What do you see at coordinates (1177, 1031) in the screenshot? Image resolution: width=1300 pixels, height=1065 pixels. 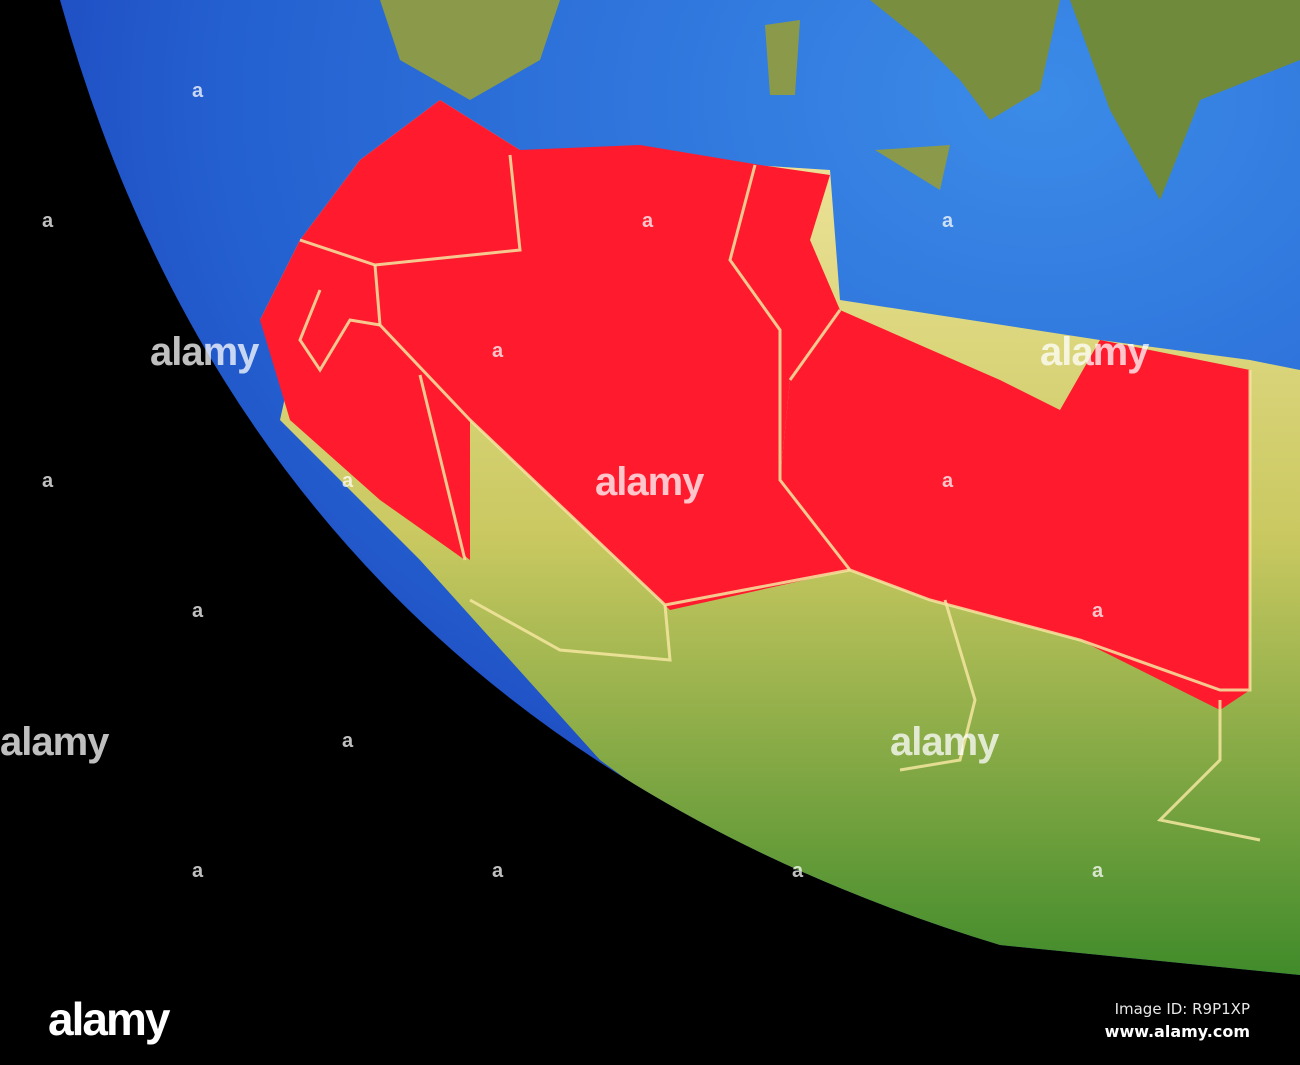 I see `website-url: www.alamy.com` at bounding box center [1177, 1031].